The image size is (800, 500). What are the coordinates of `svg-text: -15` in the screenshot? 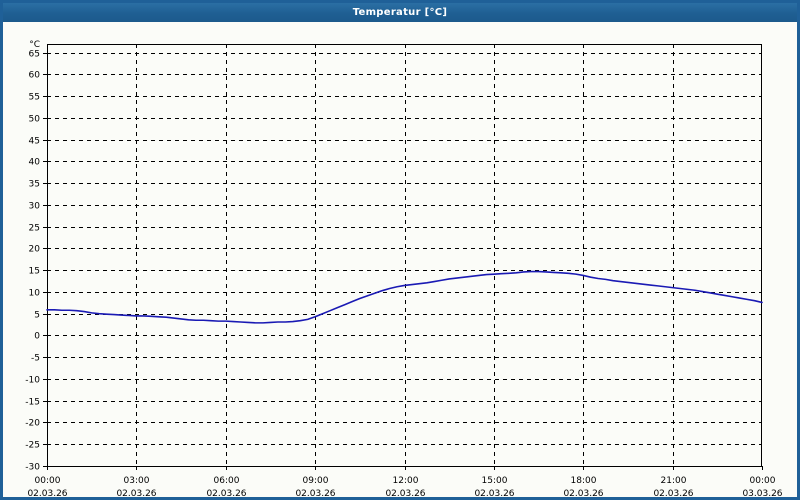 It's located at (32, 403).